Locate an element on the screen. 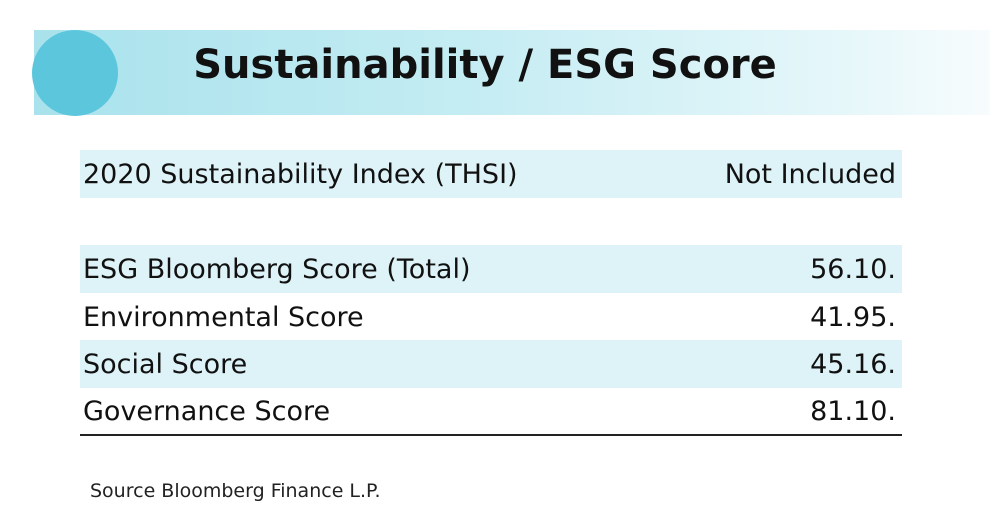 The width and height of the screenshot is (990, 529). index-value: Not Included is located at coordinates (810, 174).